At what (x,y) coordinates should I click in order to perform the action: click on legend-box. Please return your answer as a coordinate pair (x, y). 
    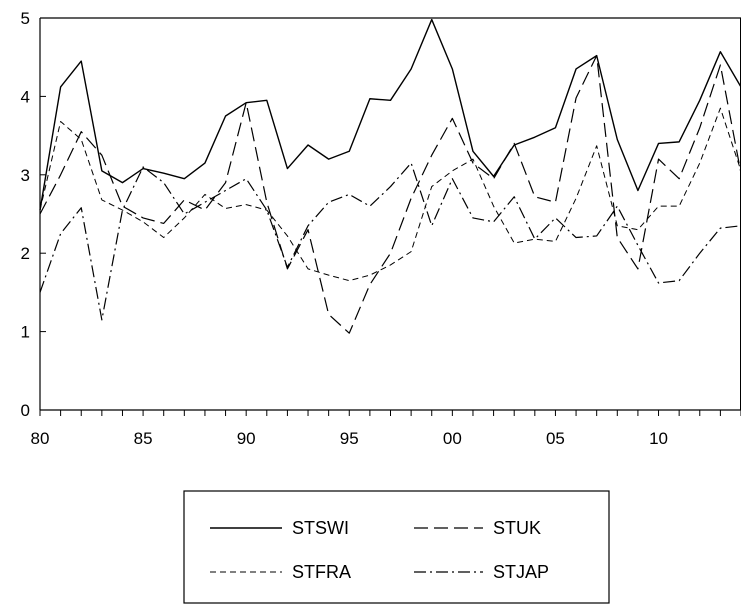
    Looking at the image, I should click on (396, 547).